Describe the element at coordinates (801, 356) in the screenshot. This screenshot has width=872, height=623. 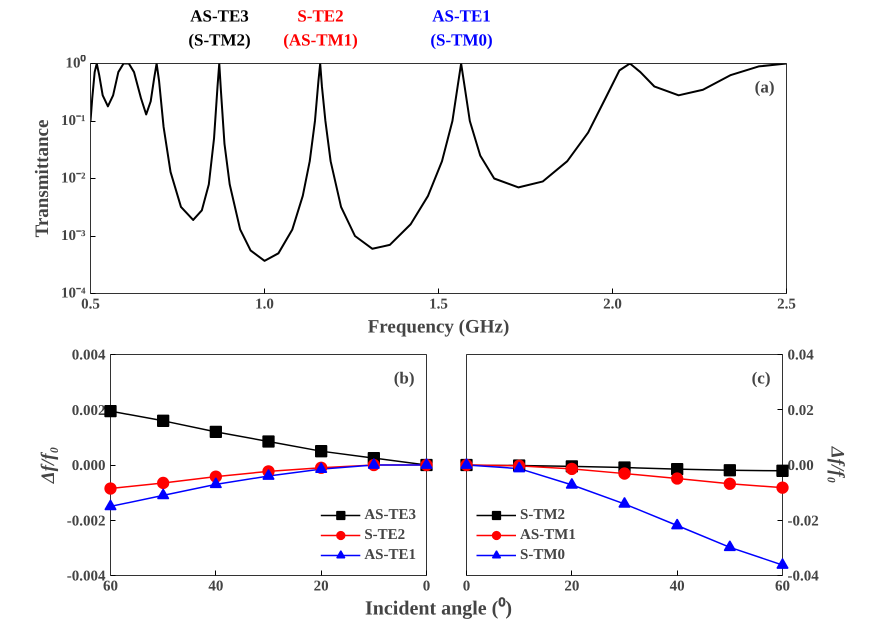
I see `y2-tick-label: 0.04` at that location.